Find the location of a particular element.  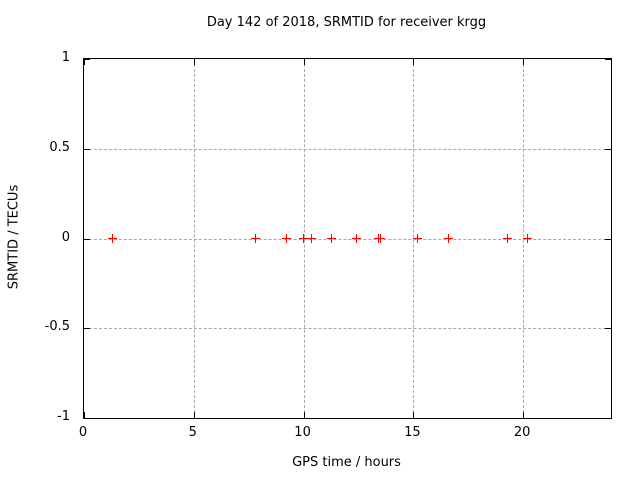

y-tick-label: -1 is located at coordinates (63, 416).